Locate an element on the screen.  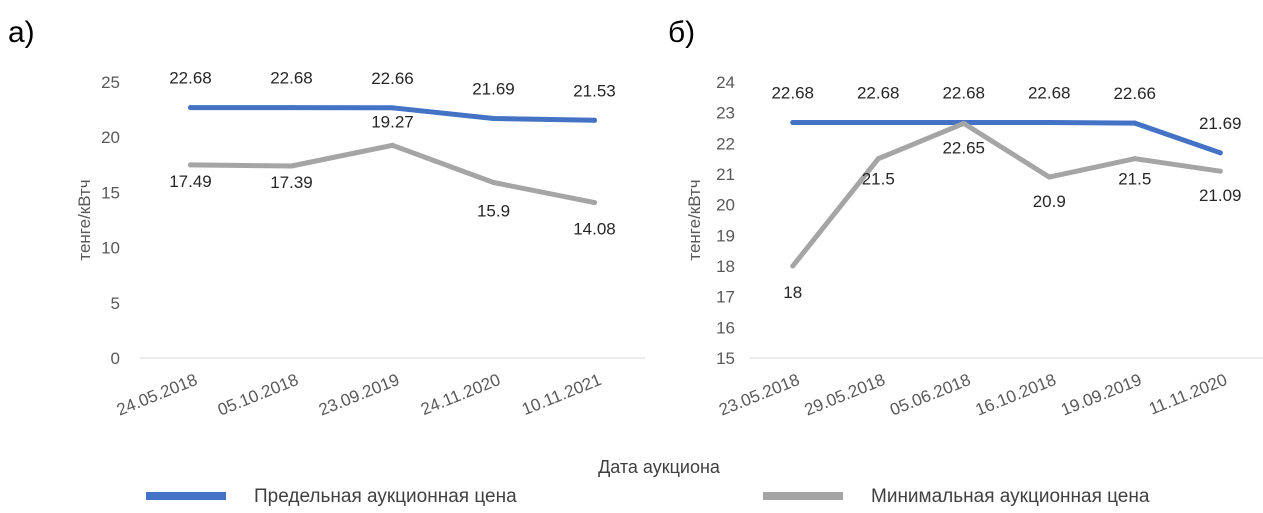
panel-a-label: а) is located at coordinates (21, 32).